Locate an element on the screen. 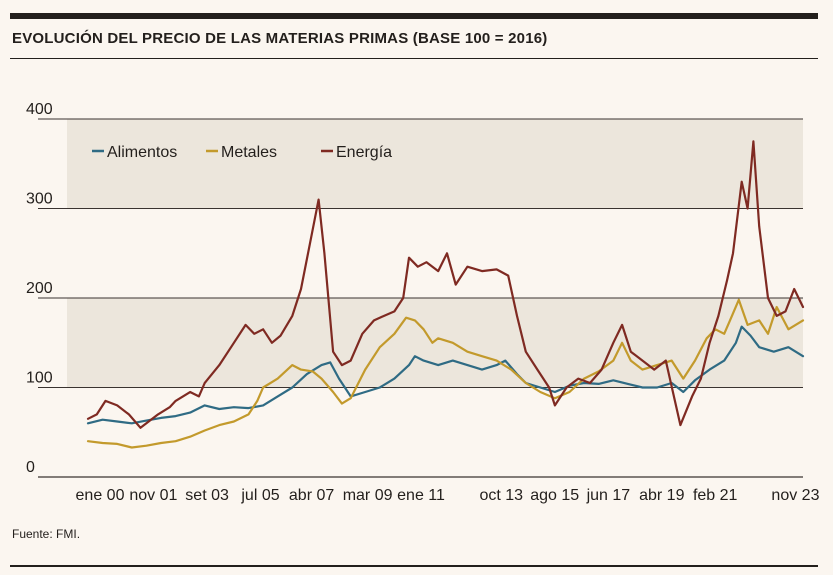 This screenshot has height=575, width=833. y-tick-label: 200 is located at coordinates (39, 288).